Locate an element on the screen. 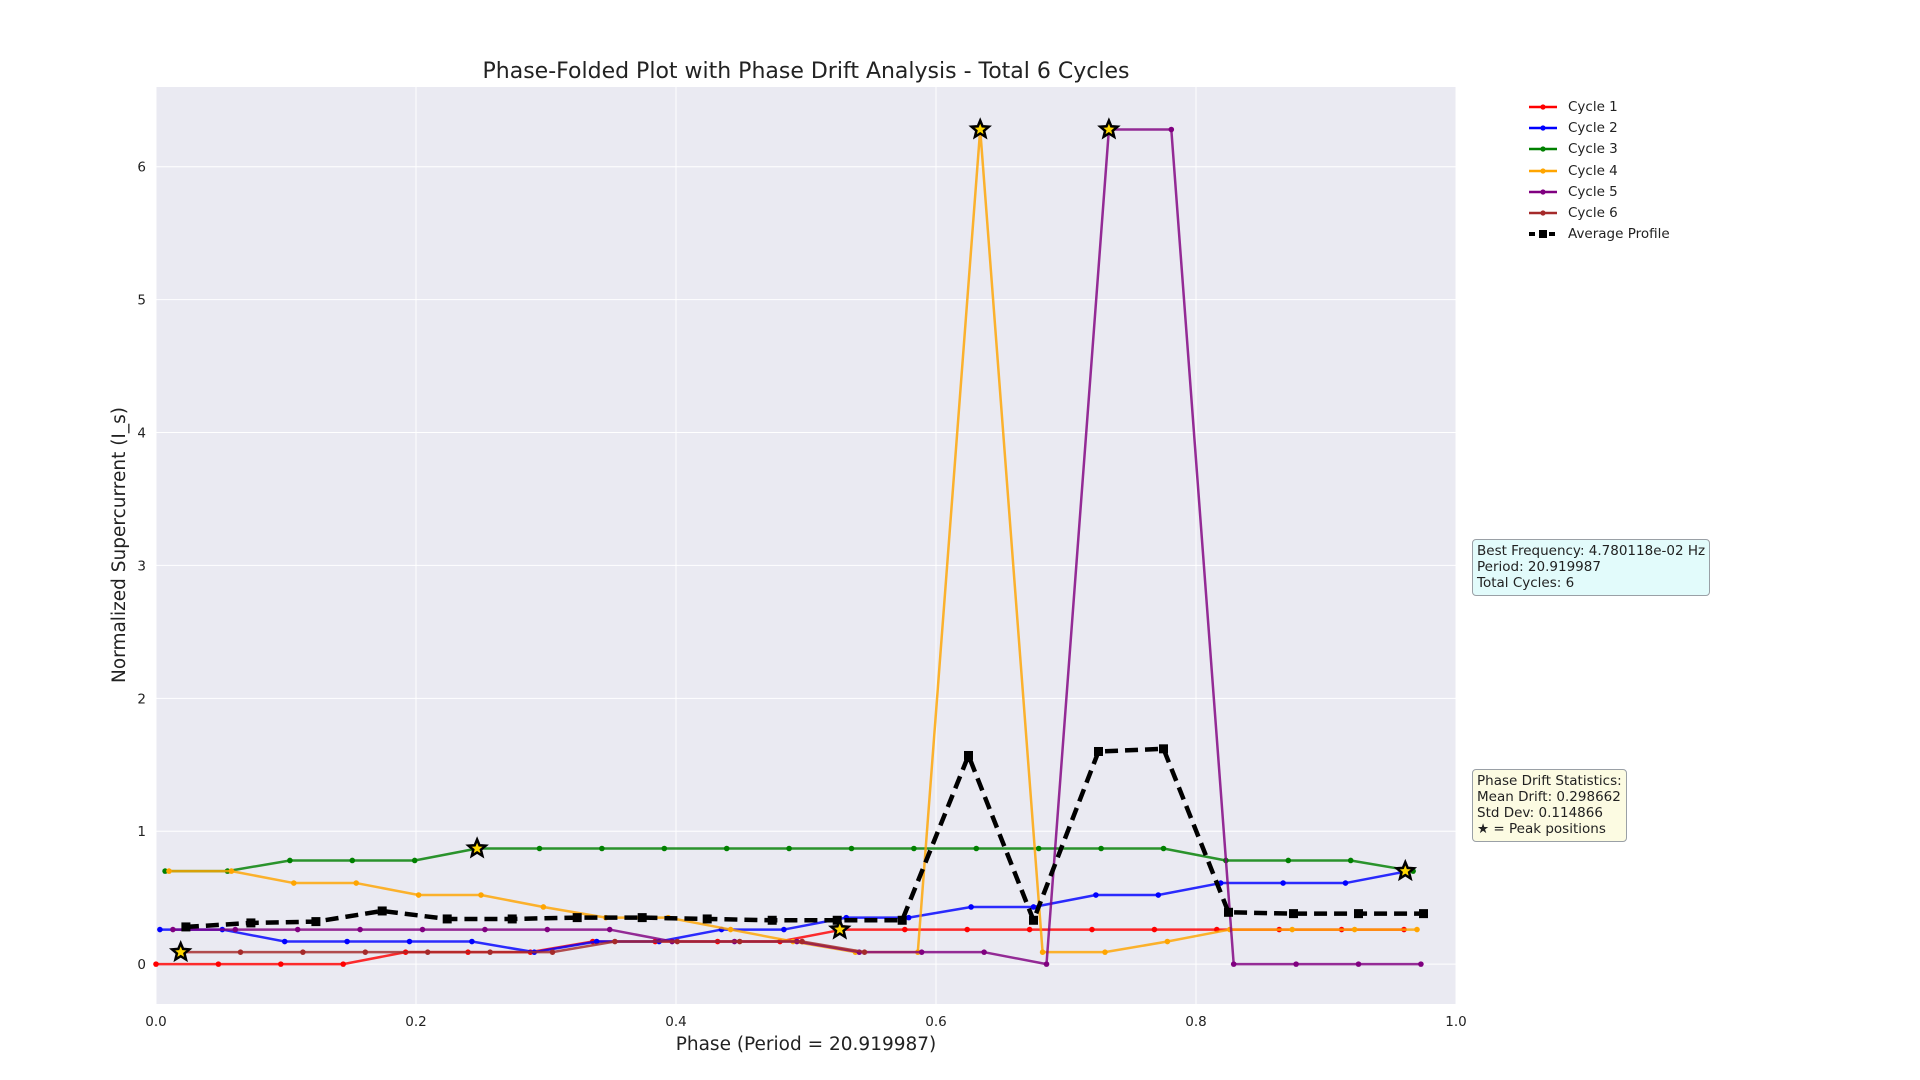 Image resolution: width=1920 pixels, height=1080 pixels. x-axis-label: Phase (Period = 20.919987) is located at coordinates (806, 1044).